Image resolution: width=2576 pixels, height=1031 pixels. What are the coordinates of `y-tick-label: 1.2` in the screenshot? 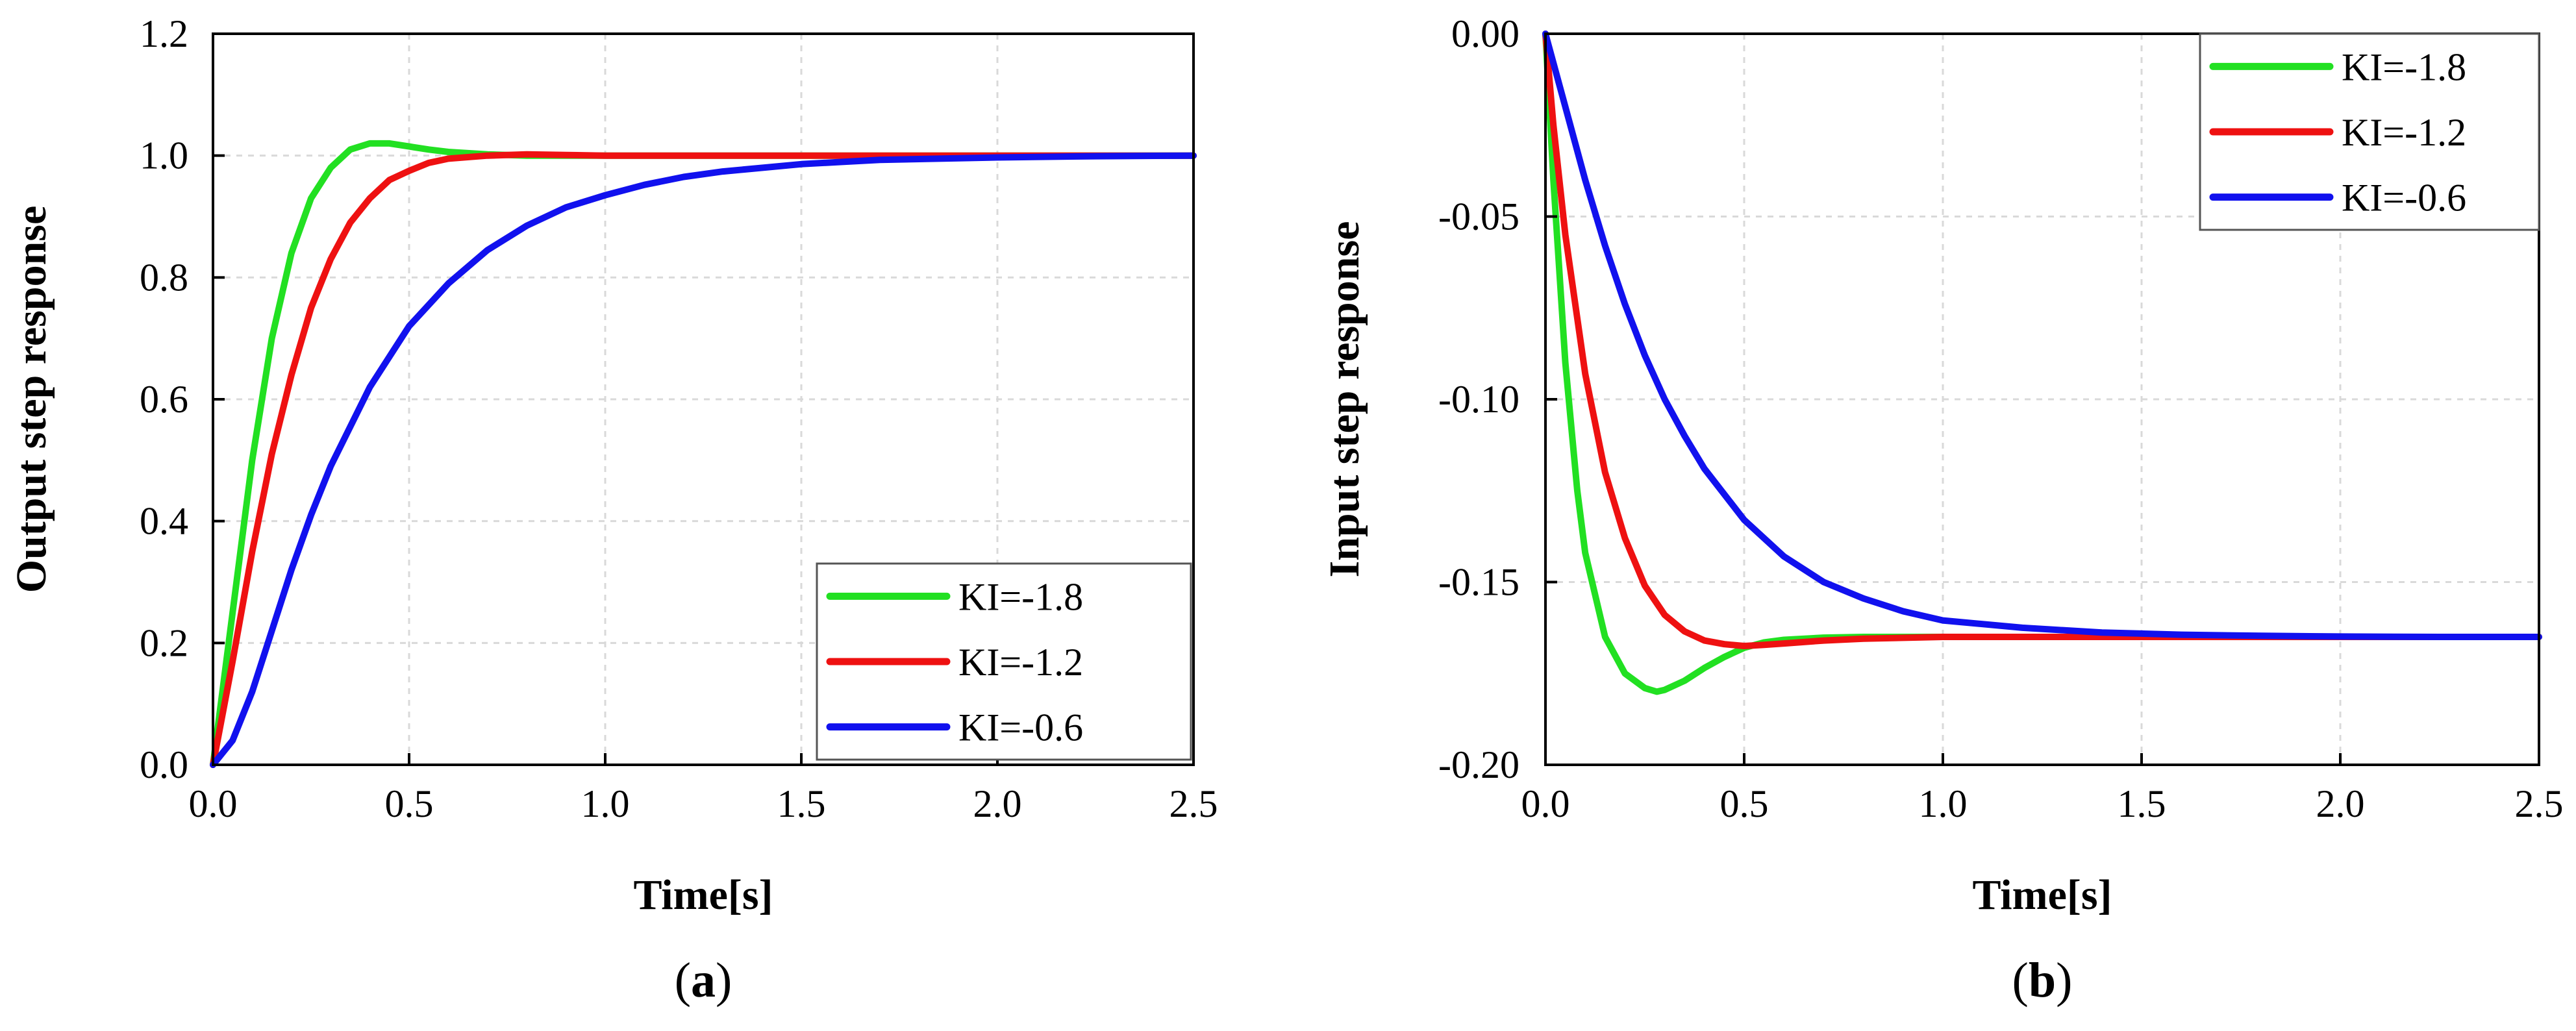 It's located at (164, 33).